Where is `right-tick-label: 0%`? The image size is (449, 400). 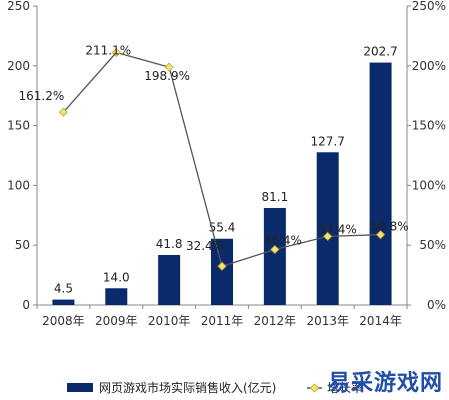
right-tick-label: 0% is located at coordinates (436, 305).